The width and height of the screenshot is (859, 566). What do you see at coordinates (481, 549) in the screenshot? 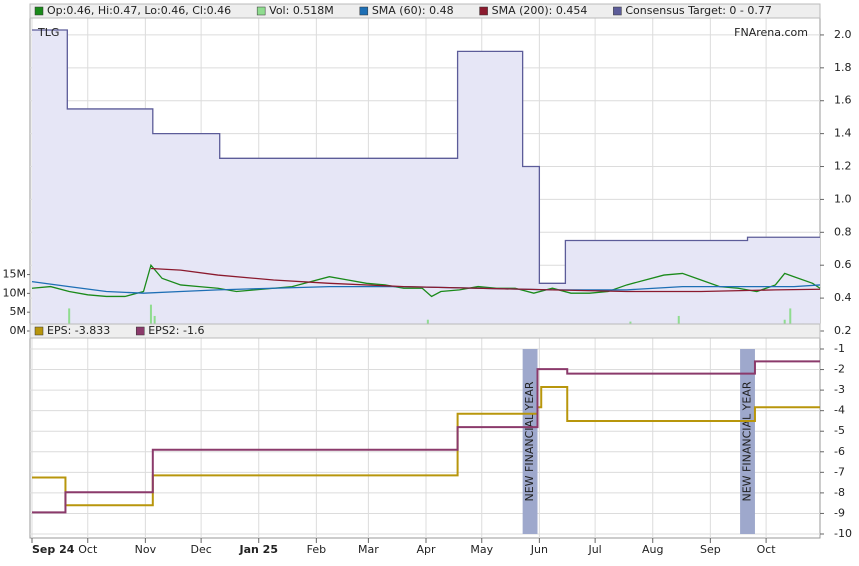
I see `x-tick-label: May` at bounding box center [481, 549].